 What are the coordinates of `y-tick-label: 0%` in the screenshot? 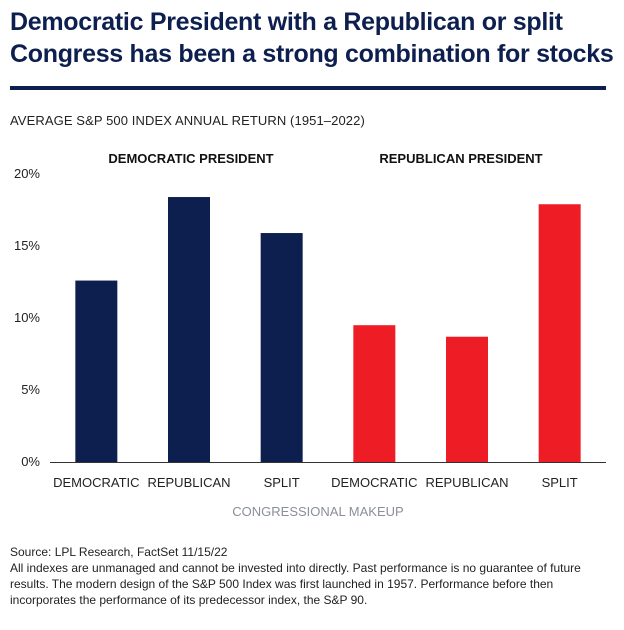 It's located at (30, 461).